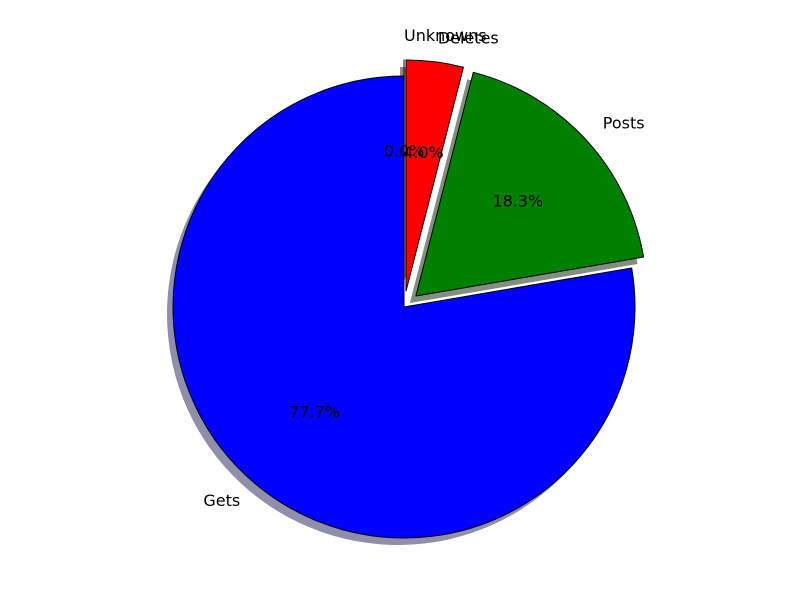 The width and height of the screenshot is (800, 600). I want to click on slice-label-gets: Gets, so click(221, 500).